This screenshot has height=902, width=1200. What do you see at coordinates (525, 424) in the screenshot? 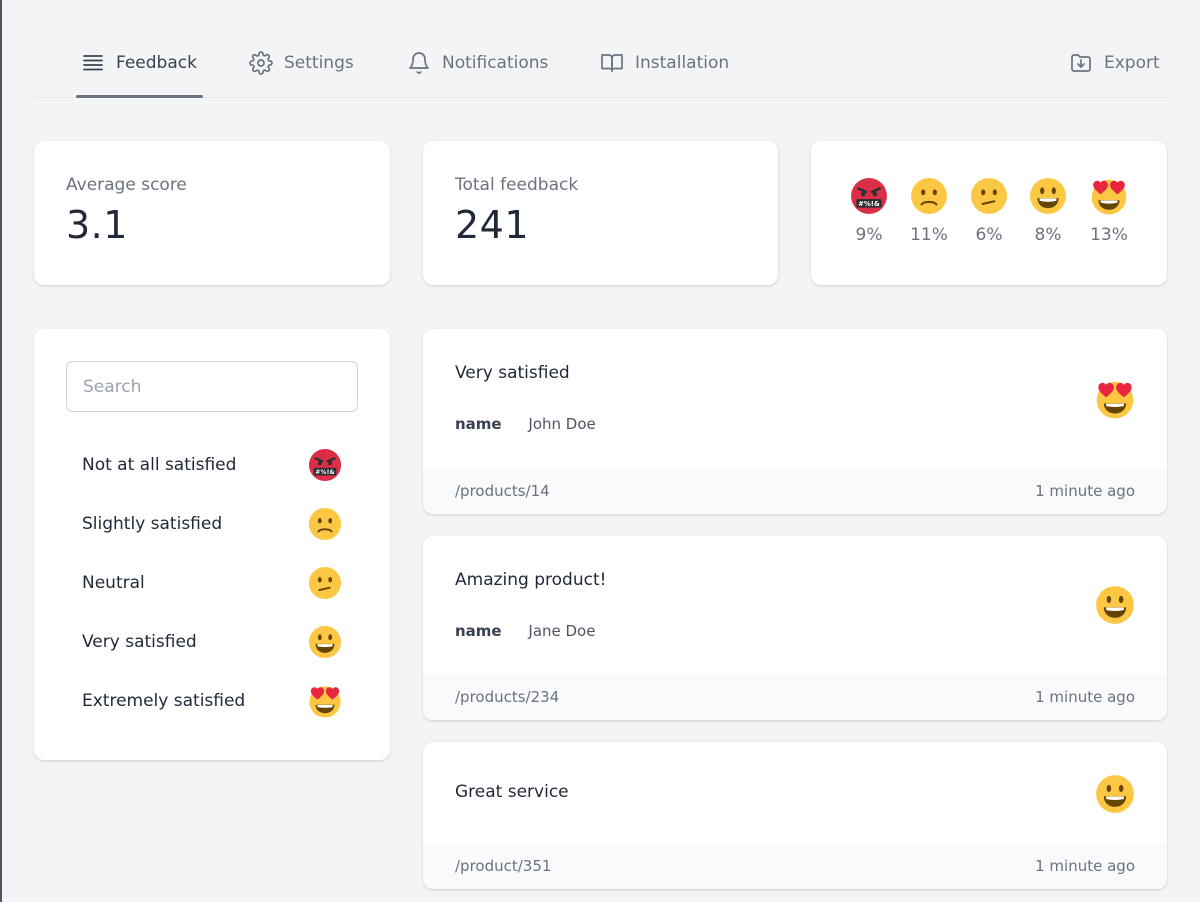
I see `feedback-meta: name John Doe` at bounding box center [525, 424].